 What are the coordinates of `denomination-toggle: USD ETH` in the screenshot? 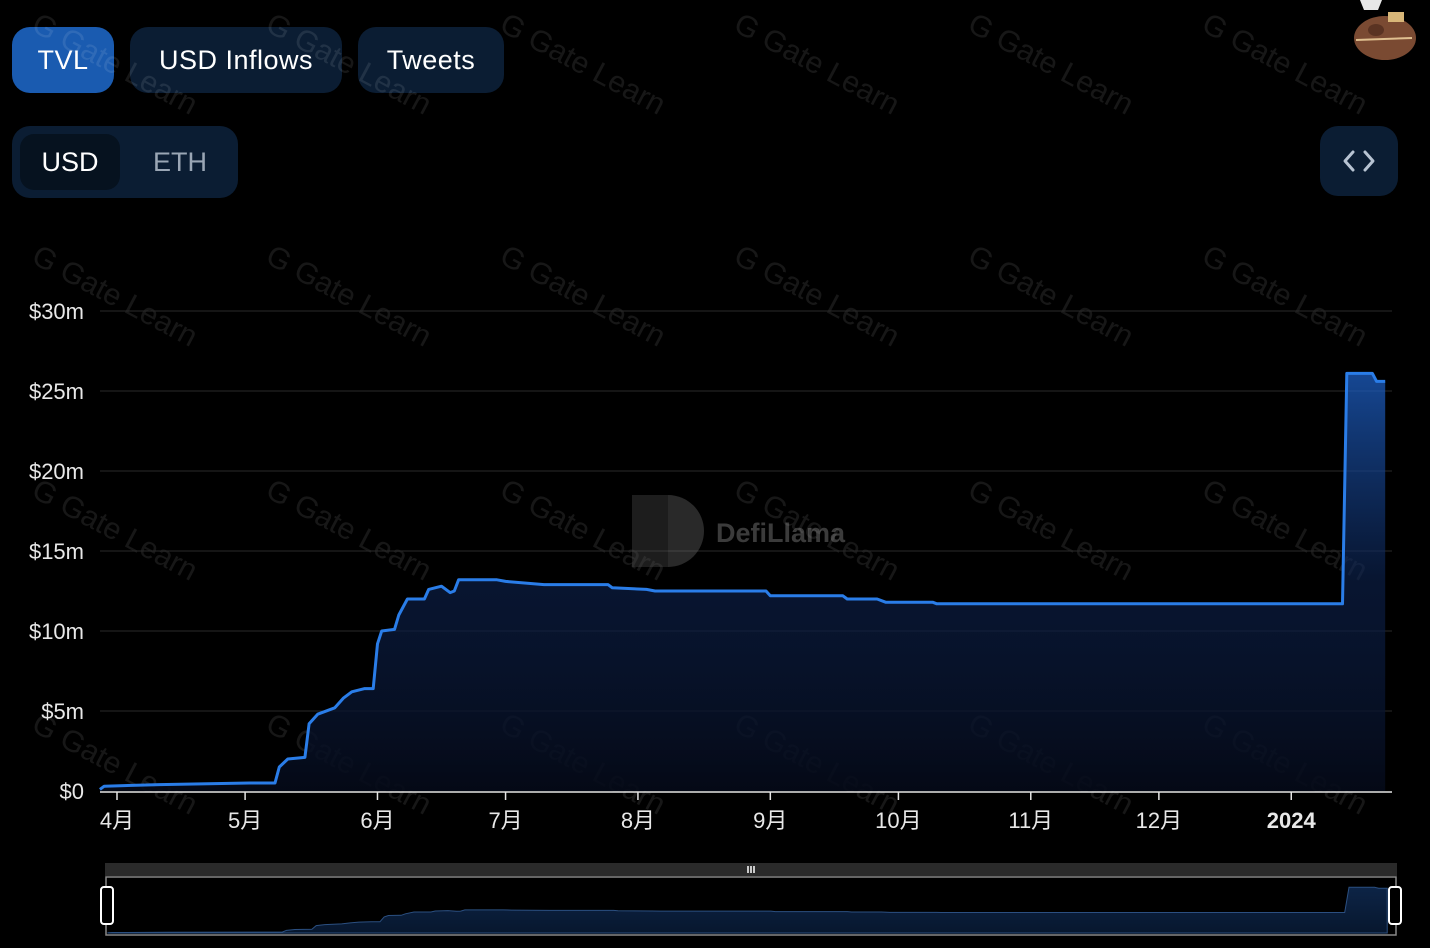 It's located at (125, 162).